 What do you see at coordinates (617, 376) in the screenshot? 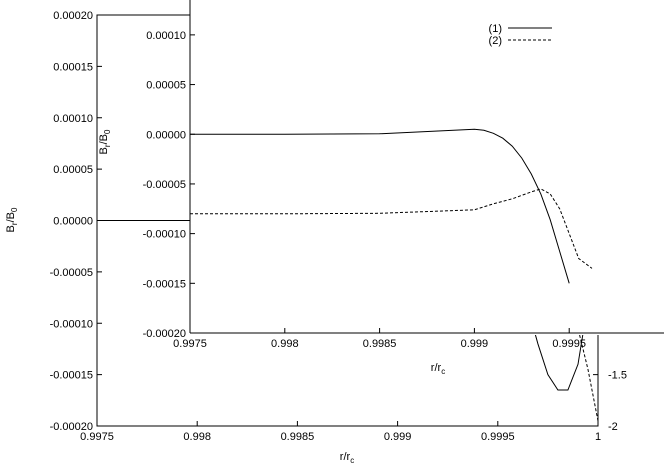
I see `y2-tick-label: -1.5` at bounding box center [617, 376].